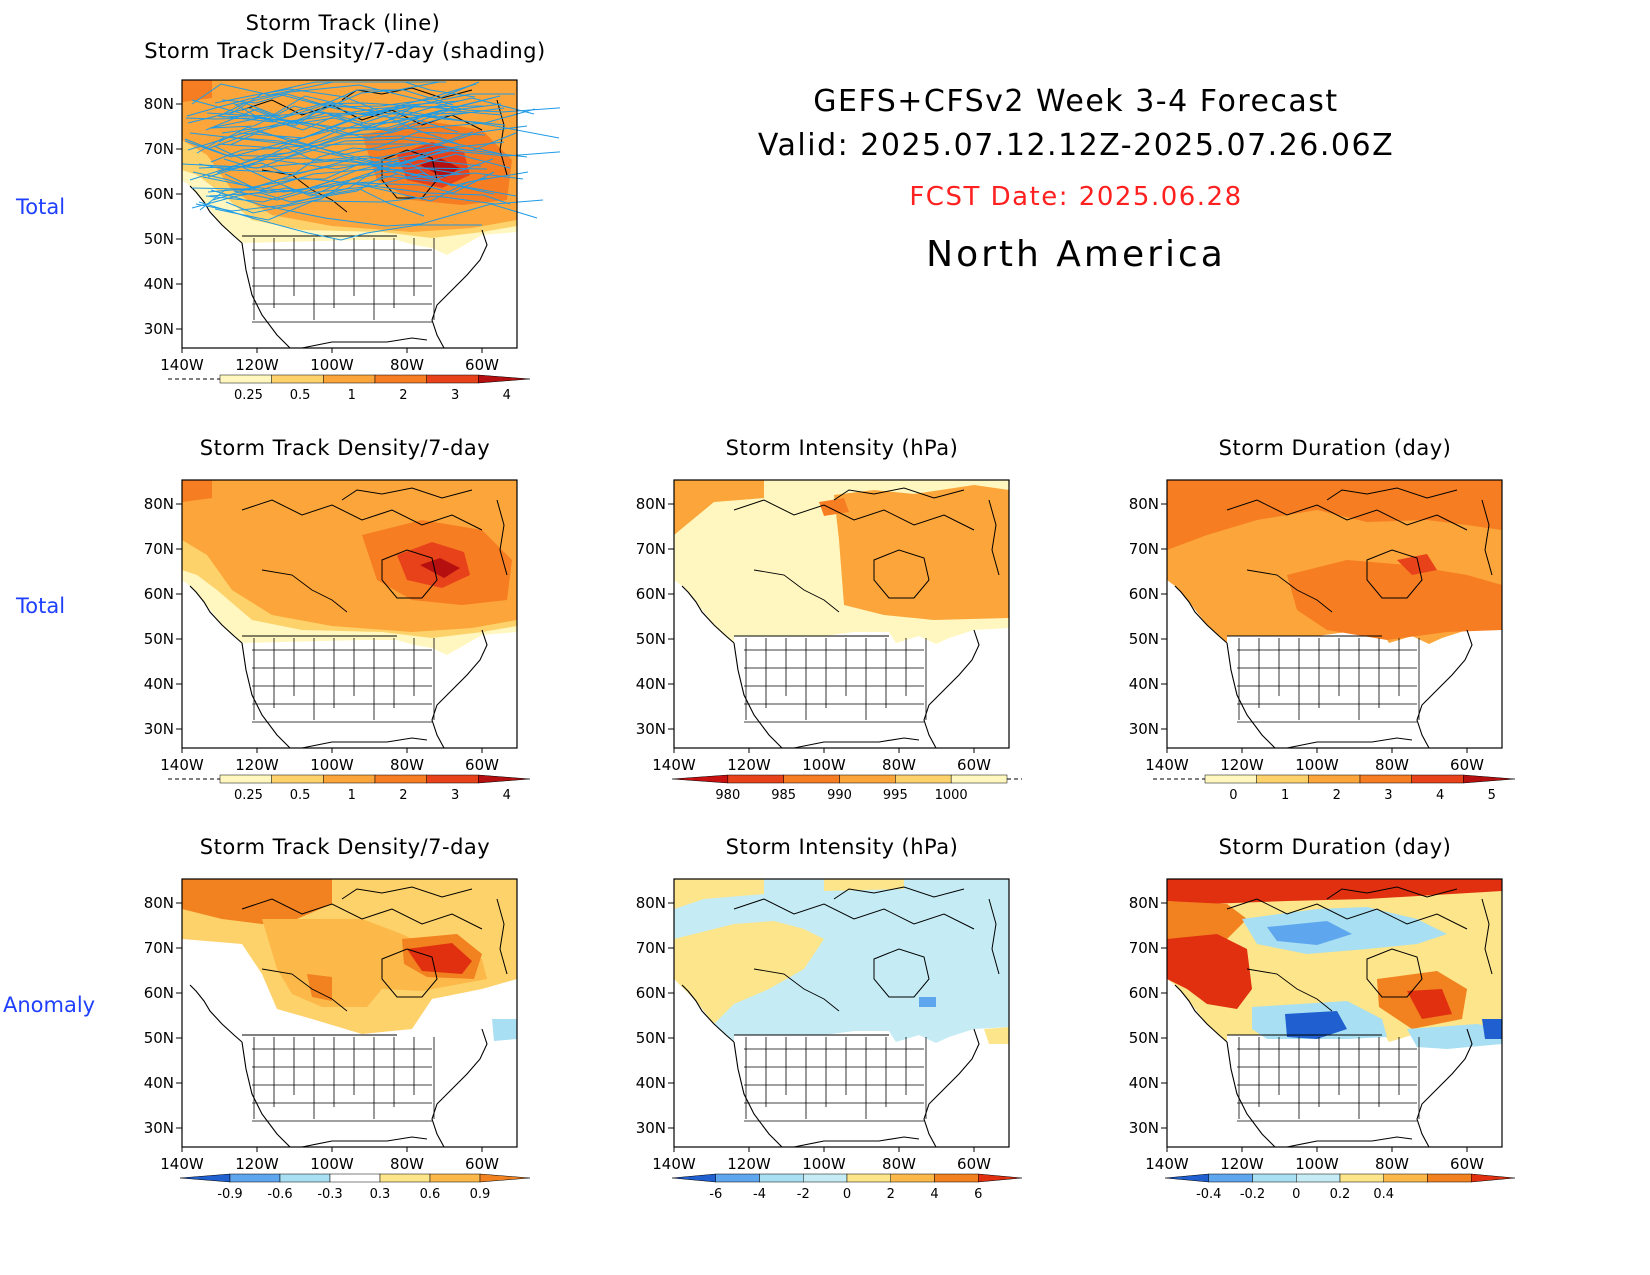 This screenshot has width=1650, height=1275. I want to click on row-label-anomaly: Anomaly, so click(49, 1005).